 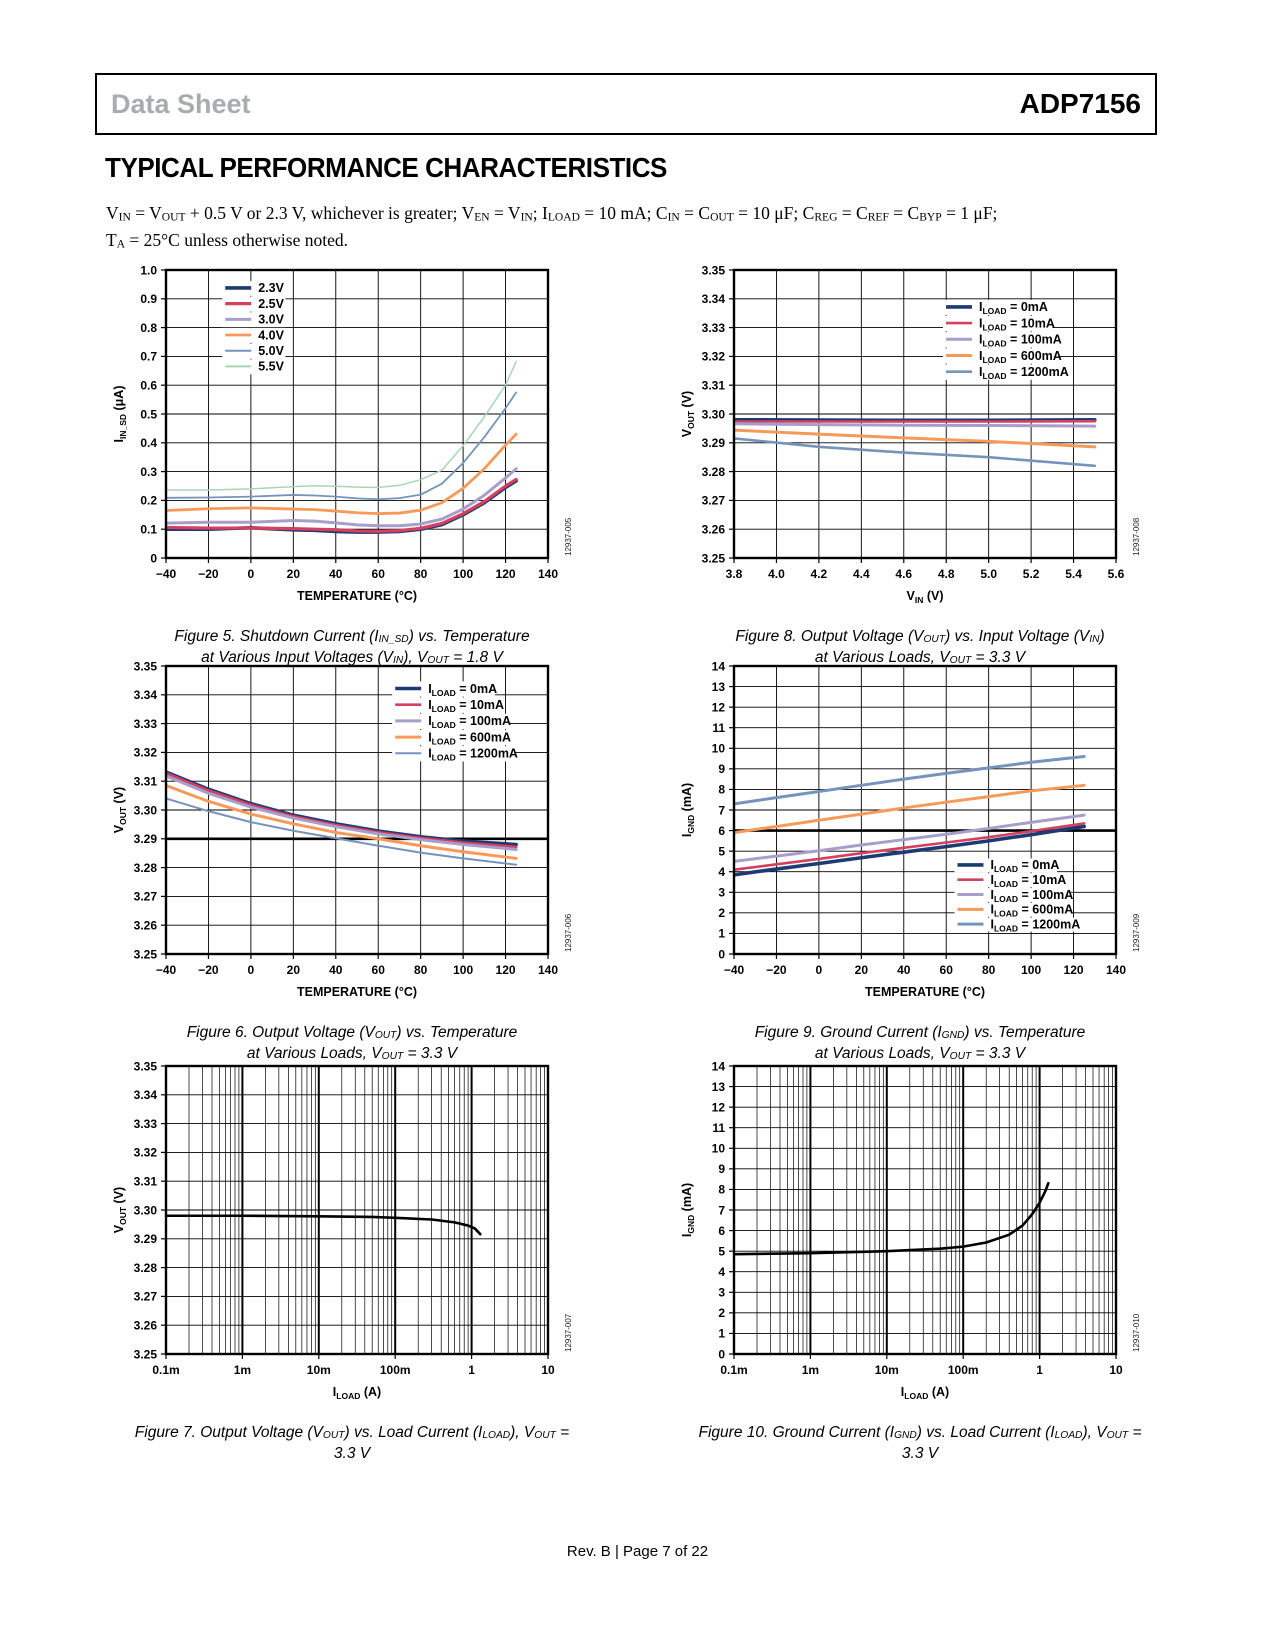 I want to click on svg-text: 3, so click(x=721, y=1293).